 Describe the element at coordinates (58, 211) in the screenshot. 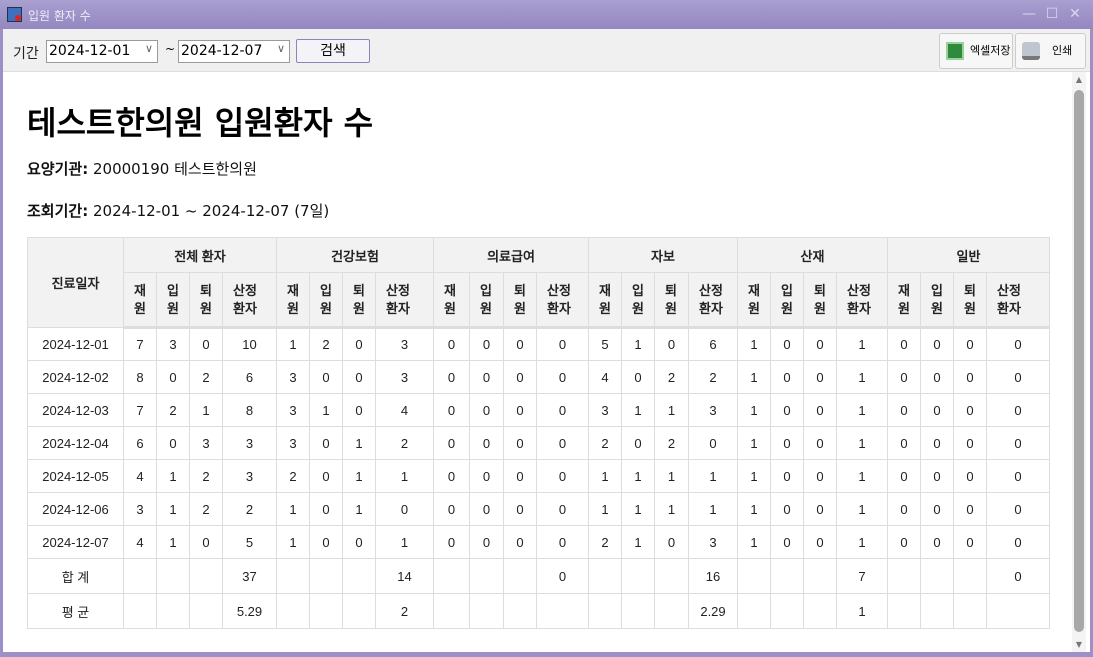

I see `query-period-label: 조회기간:` at that location.